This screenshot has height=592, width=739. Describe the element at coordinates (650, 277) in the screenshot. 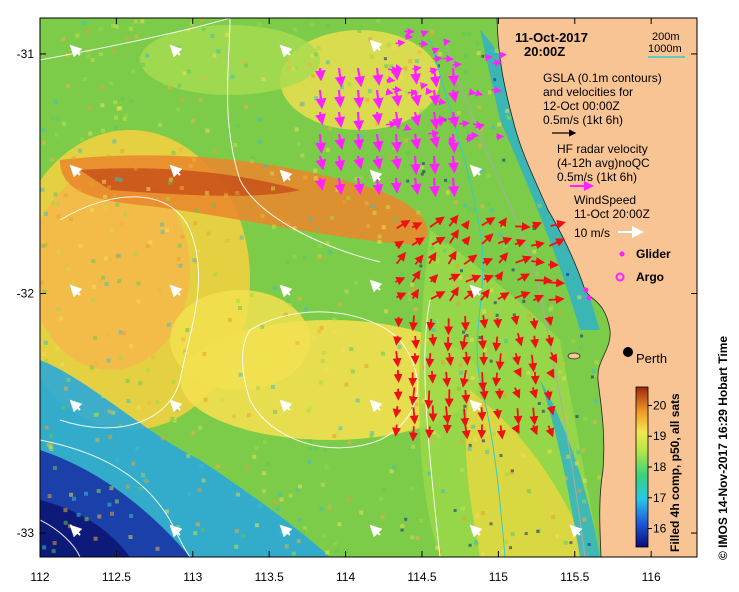

I see `argo-label: Argo` at that location.